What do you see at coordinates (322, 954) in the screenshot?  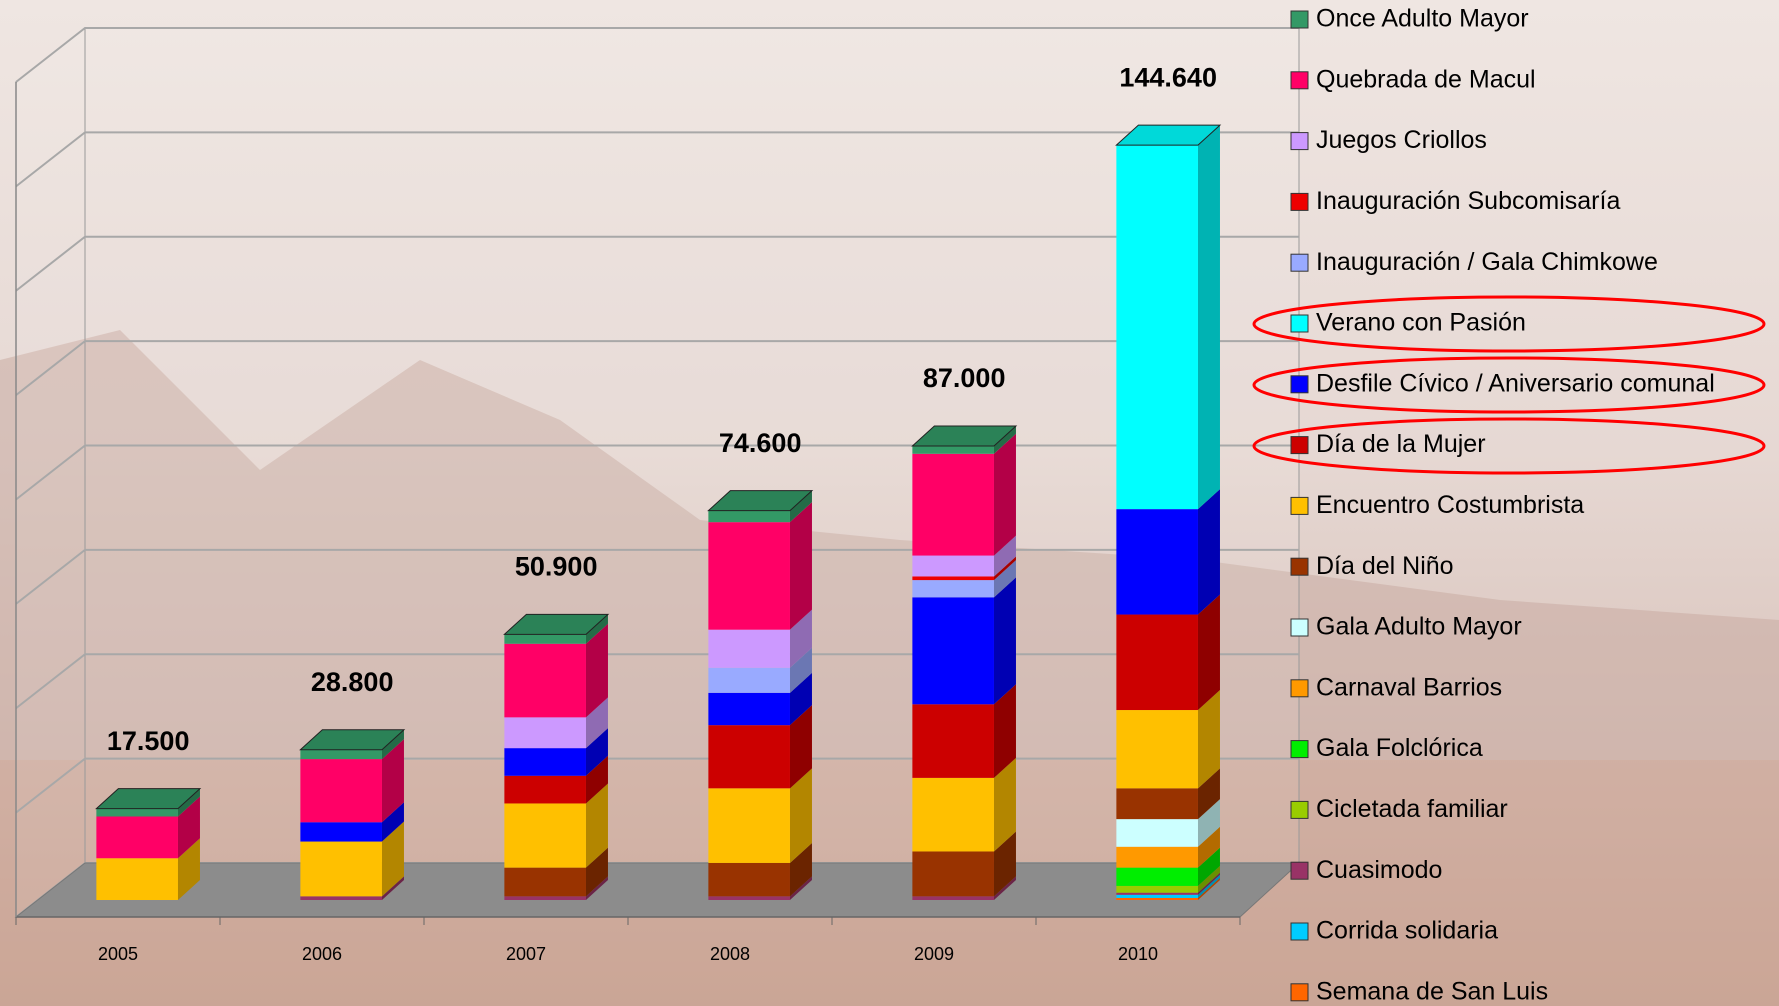 I see `x-tick-label: 2006` at bounding box center [322, 954].